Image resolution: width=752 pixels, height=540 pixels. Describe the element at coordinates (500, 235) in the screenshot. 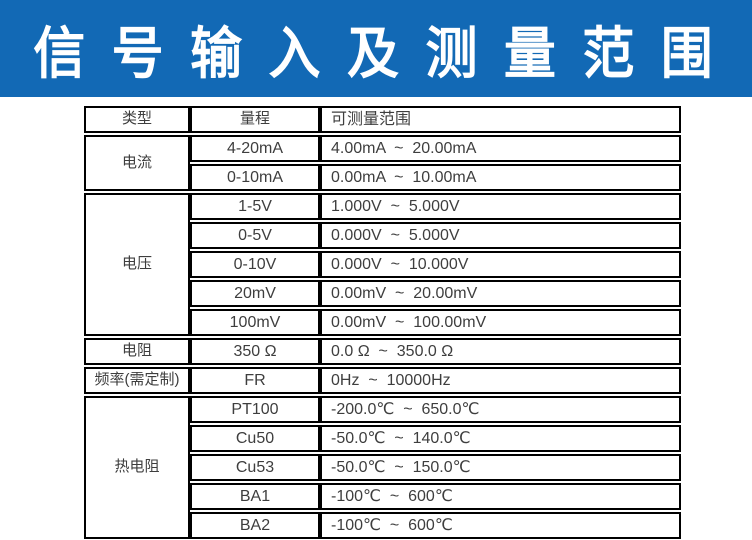

I see `measure-cell: 0.000V ~ 5.000V` at that location.